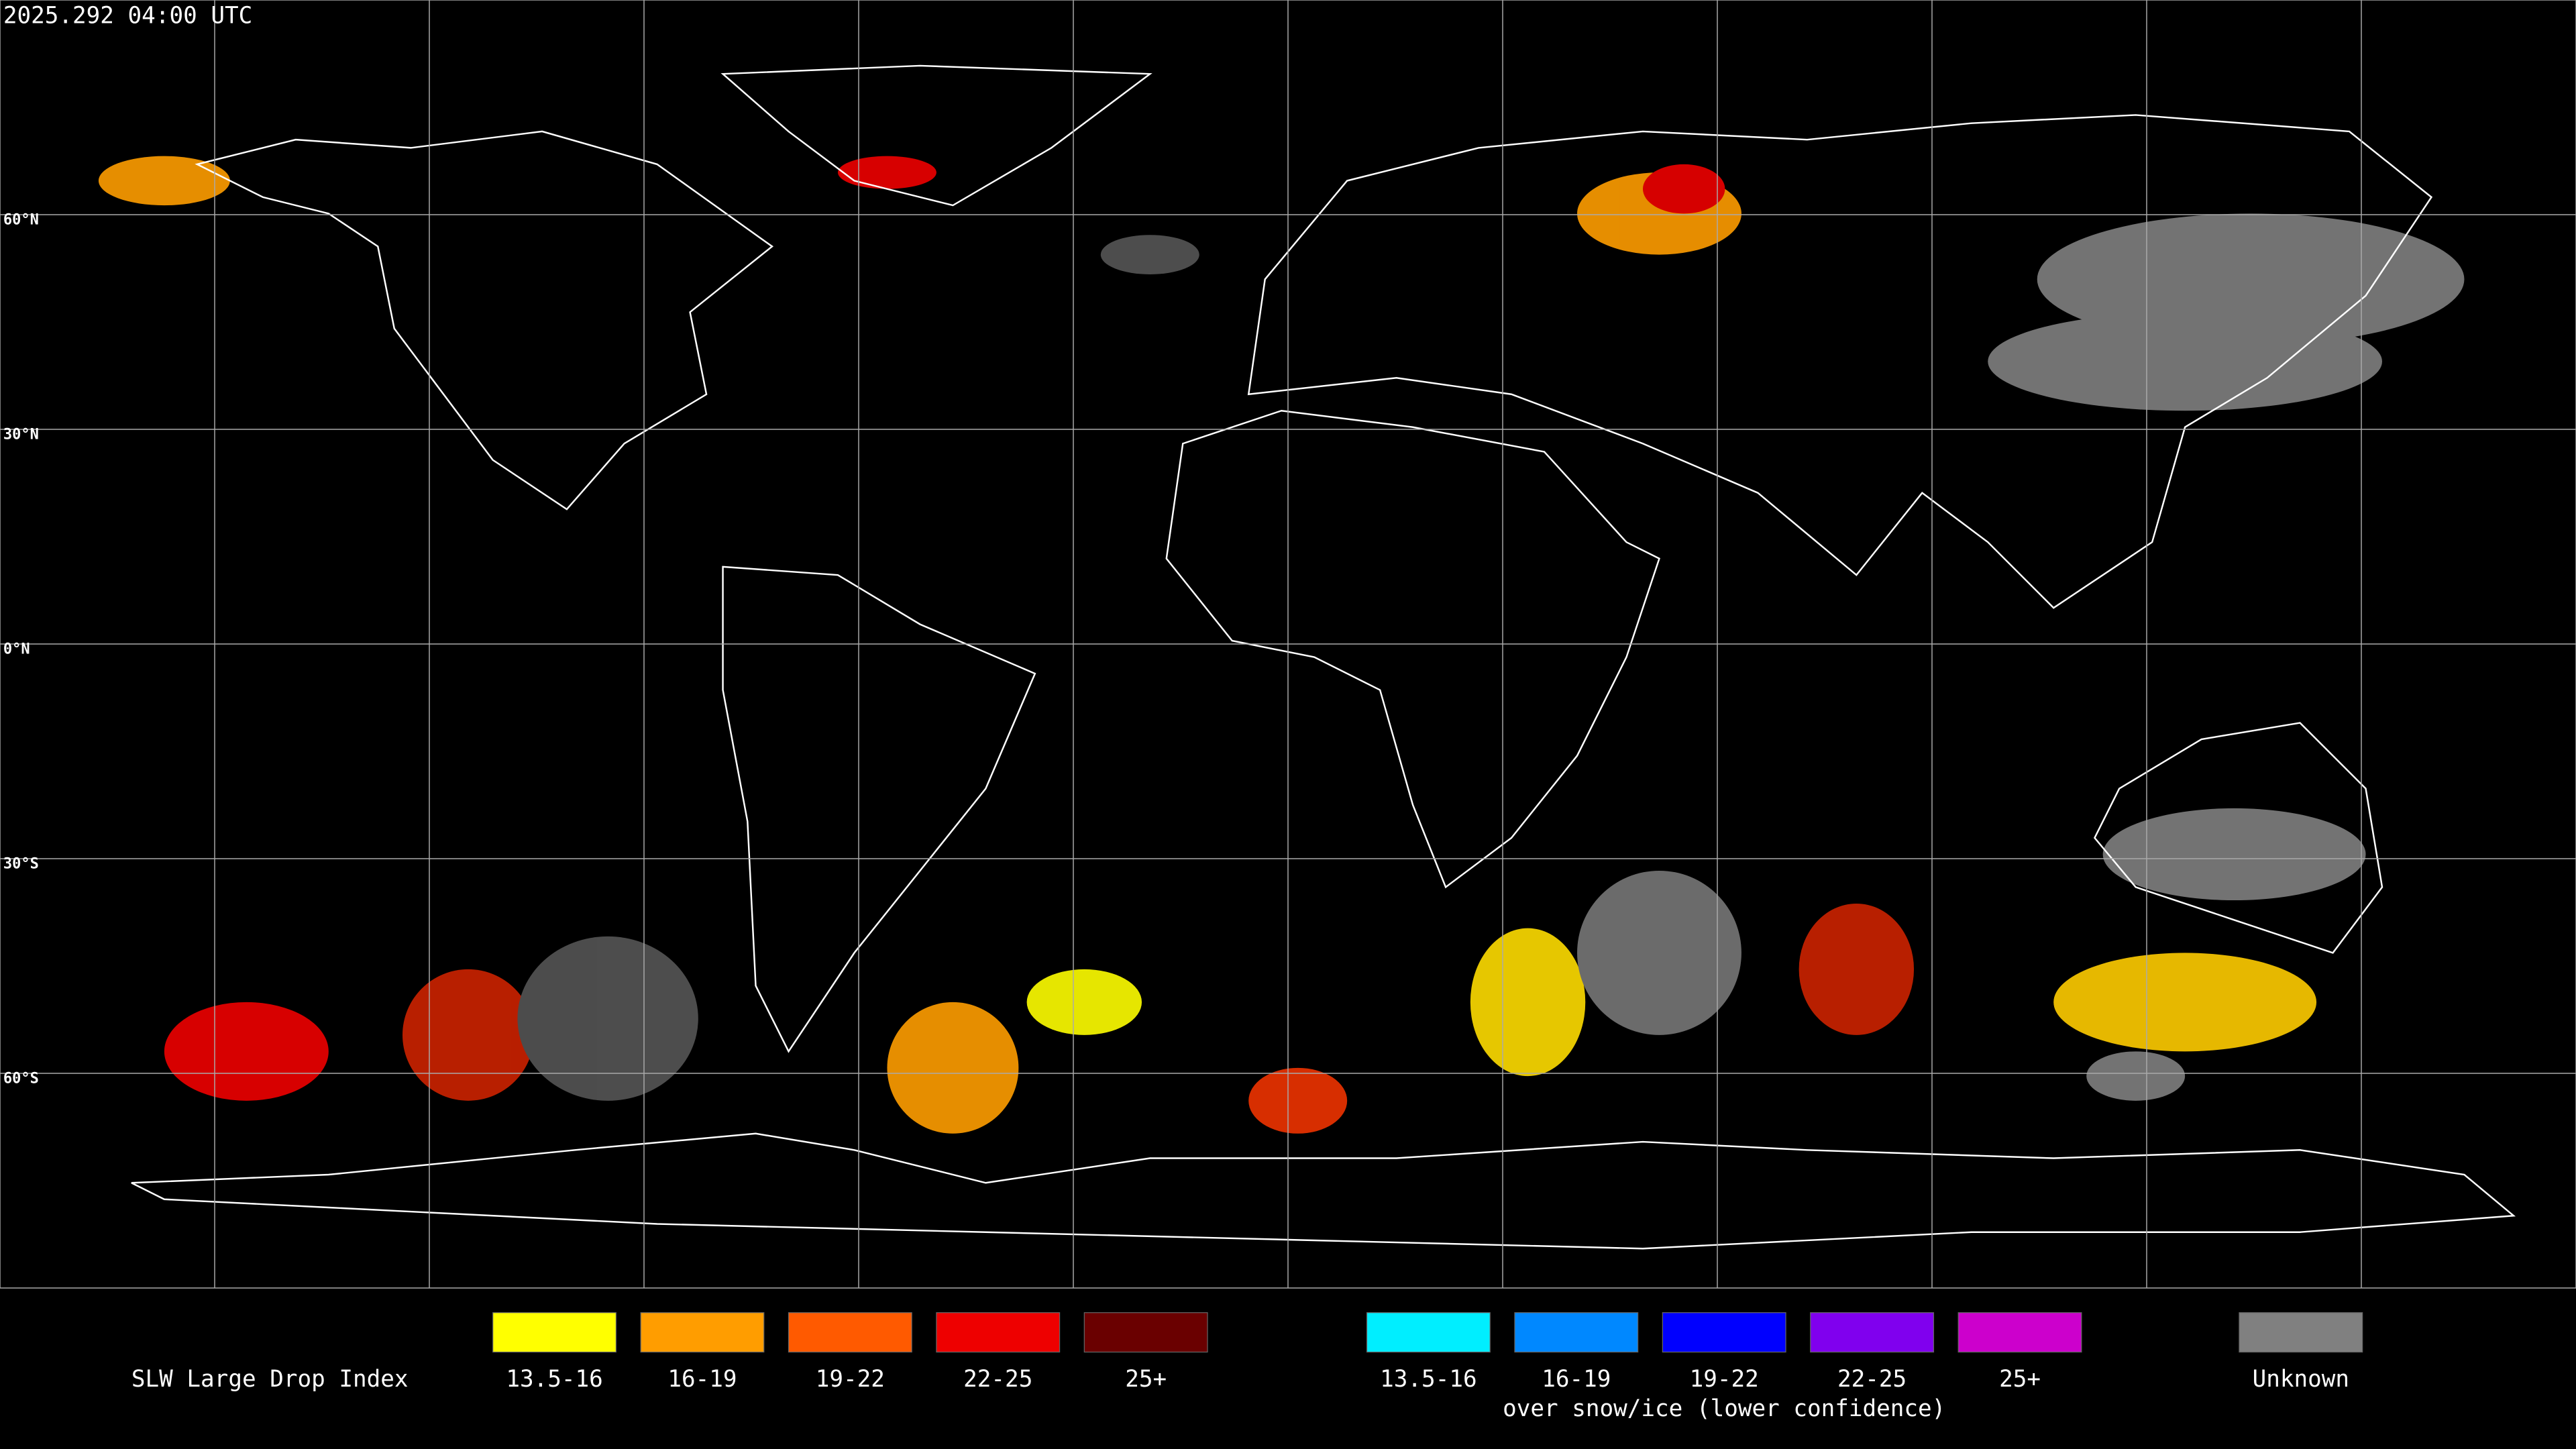  What do you see at coordinates (936, 135) in the screenshot?
I see `greenland` at bounding box center [936, 135].